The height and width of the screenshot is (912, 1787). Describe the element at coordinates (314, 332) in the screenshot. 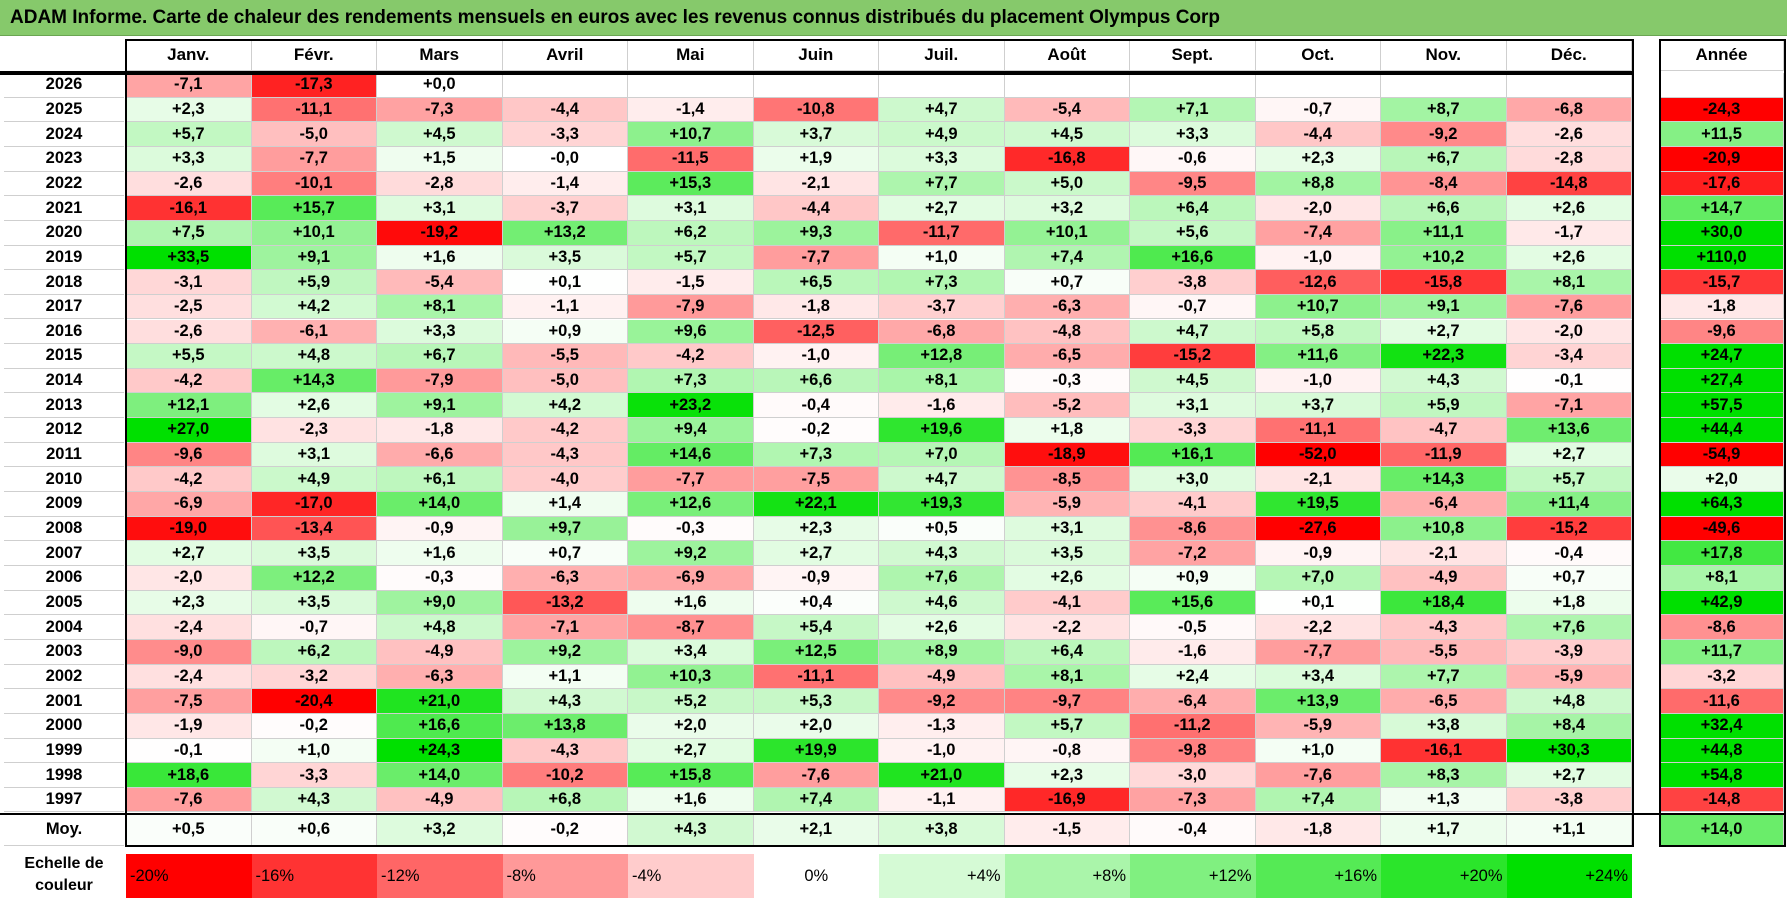

I see `heatmap-cell: -6,1` at that location.